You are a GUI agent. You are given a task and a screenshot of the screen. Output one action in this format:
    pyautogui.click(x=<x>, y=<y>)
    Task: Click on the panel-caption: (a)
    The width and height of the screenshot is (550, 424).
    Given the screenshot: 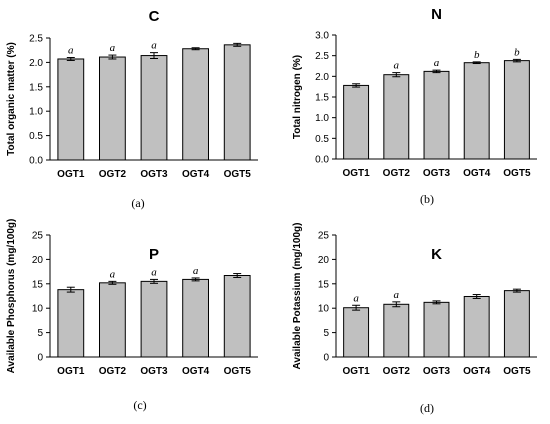 What is the action you would take?
    pyautogui.click(x=137, y=203)
    